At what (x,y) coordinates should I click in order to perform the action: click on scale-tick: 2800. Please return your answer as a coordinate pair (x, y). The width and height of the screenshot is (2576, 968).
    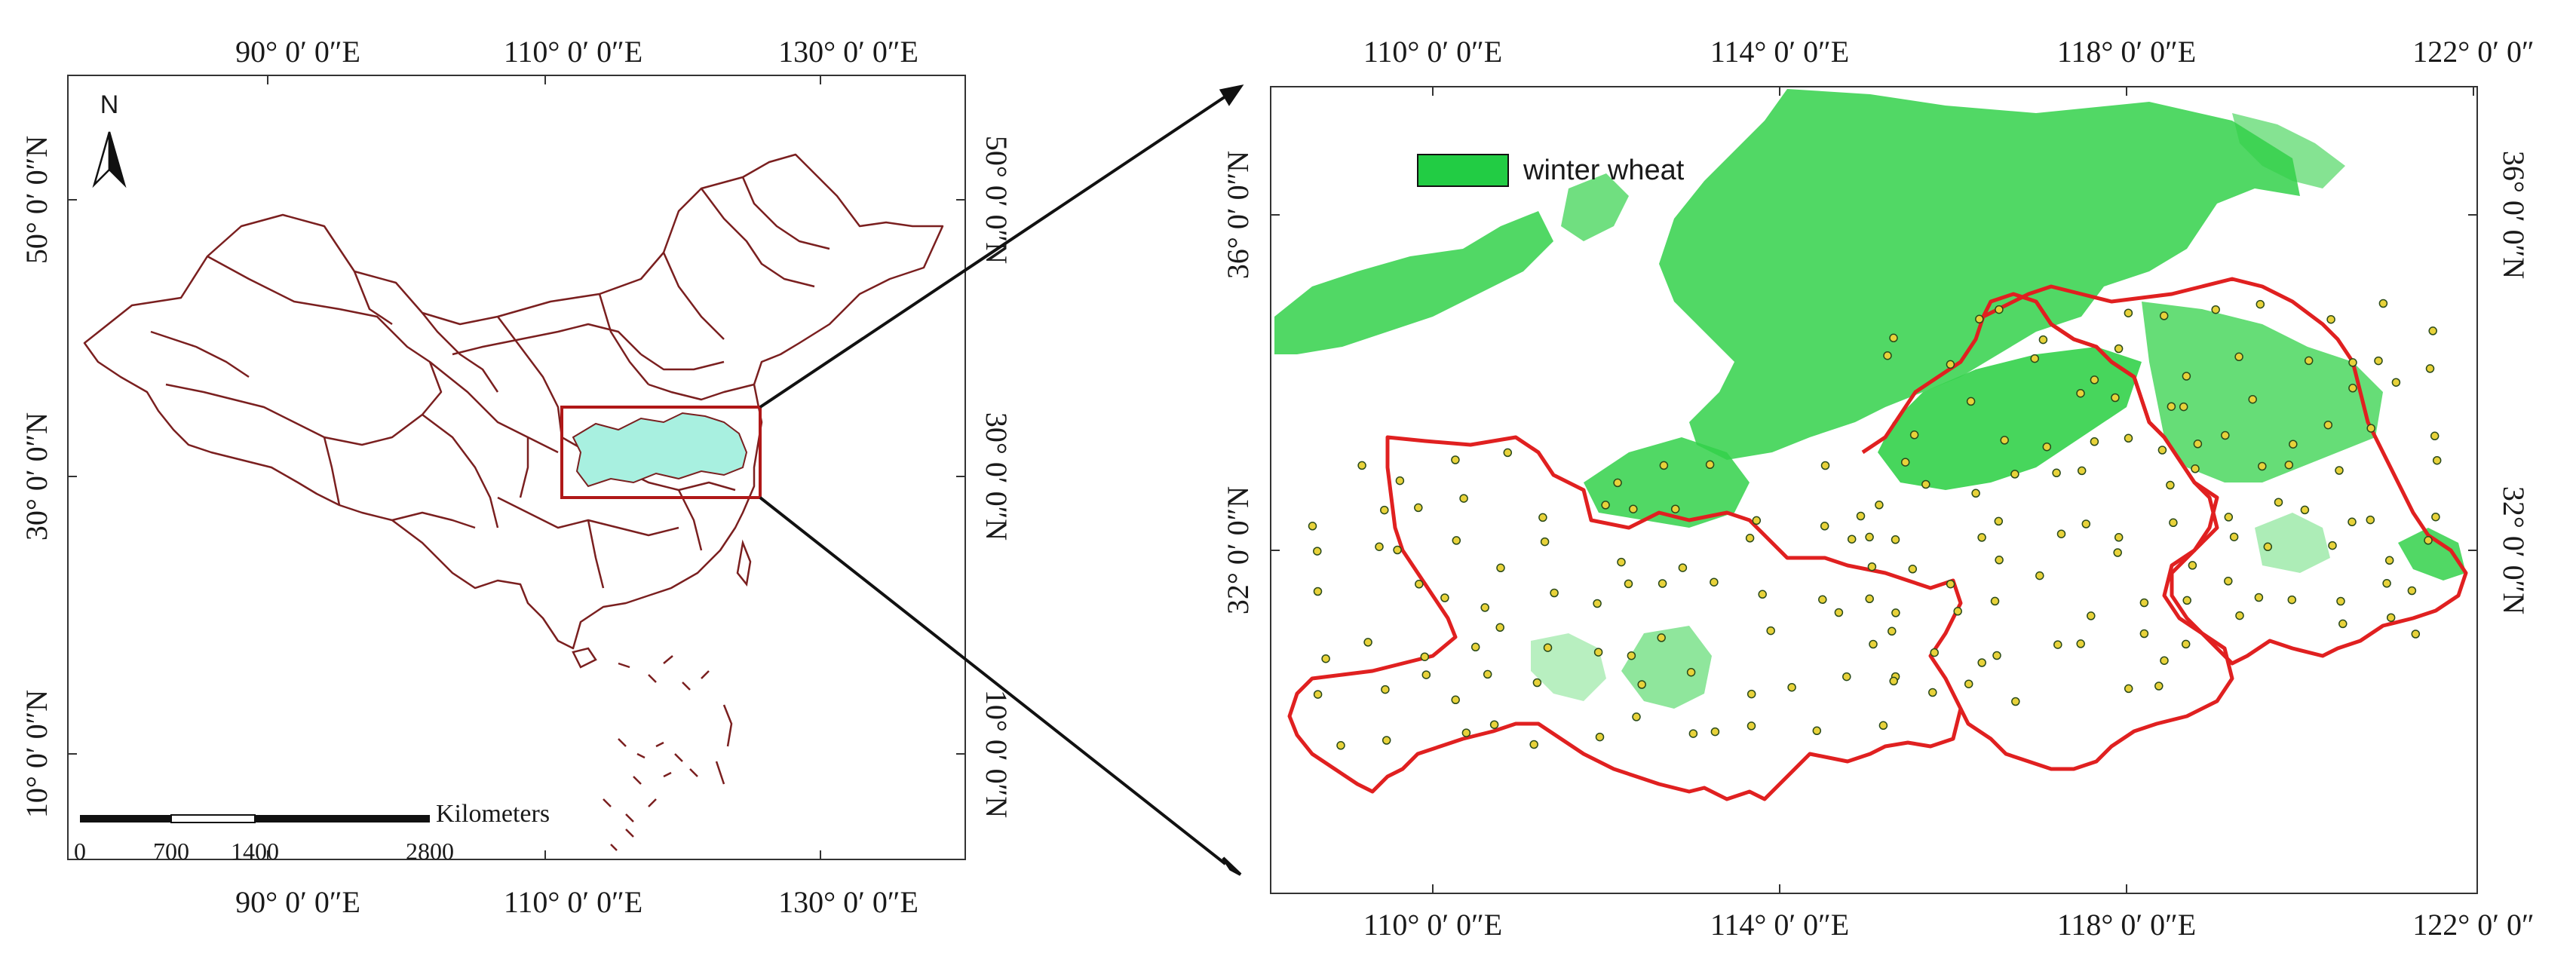
    Looking at the image, I should click on (430, 851).